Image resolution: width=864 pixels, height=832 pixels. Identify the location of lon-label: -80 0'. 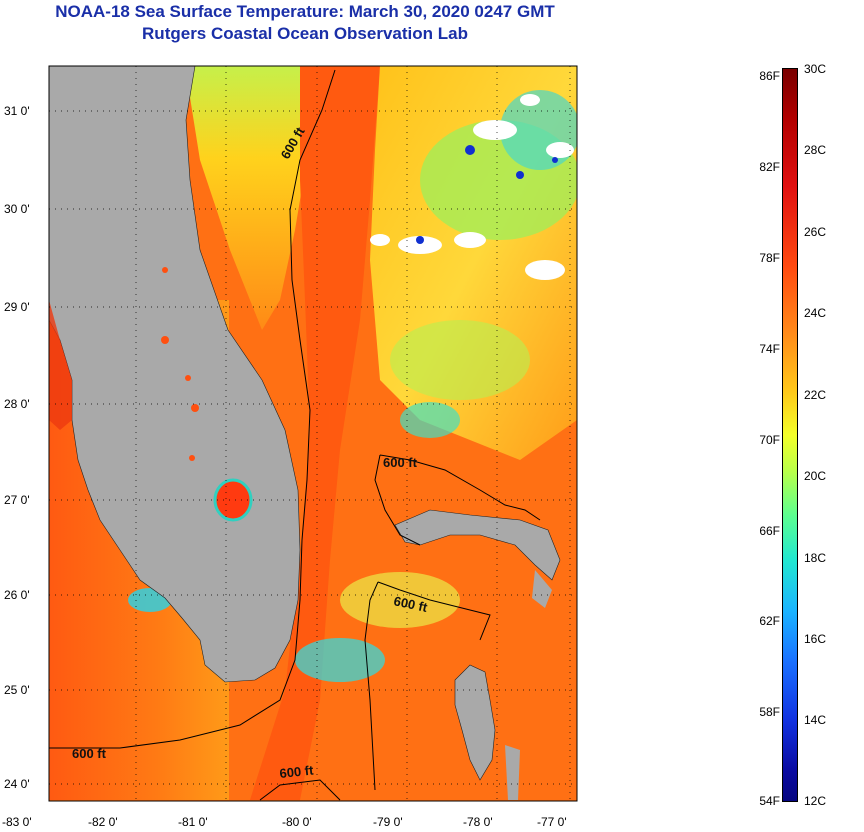
(297, 822).